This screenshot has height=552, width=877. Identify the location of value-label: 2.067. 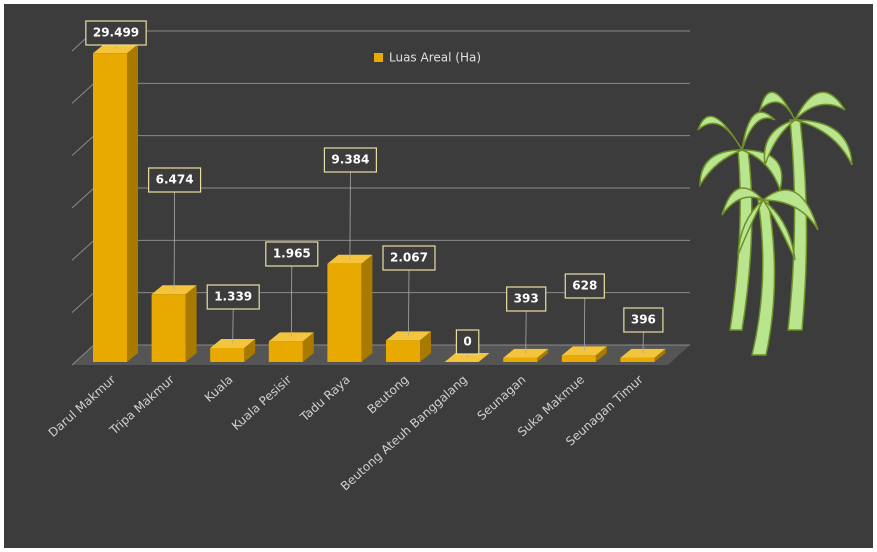
(409, 258).